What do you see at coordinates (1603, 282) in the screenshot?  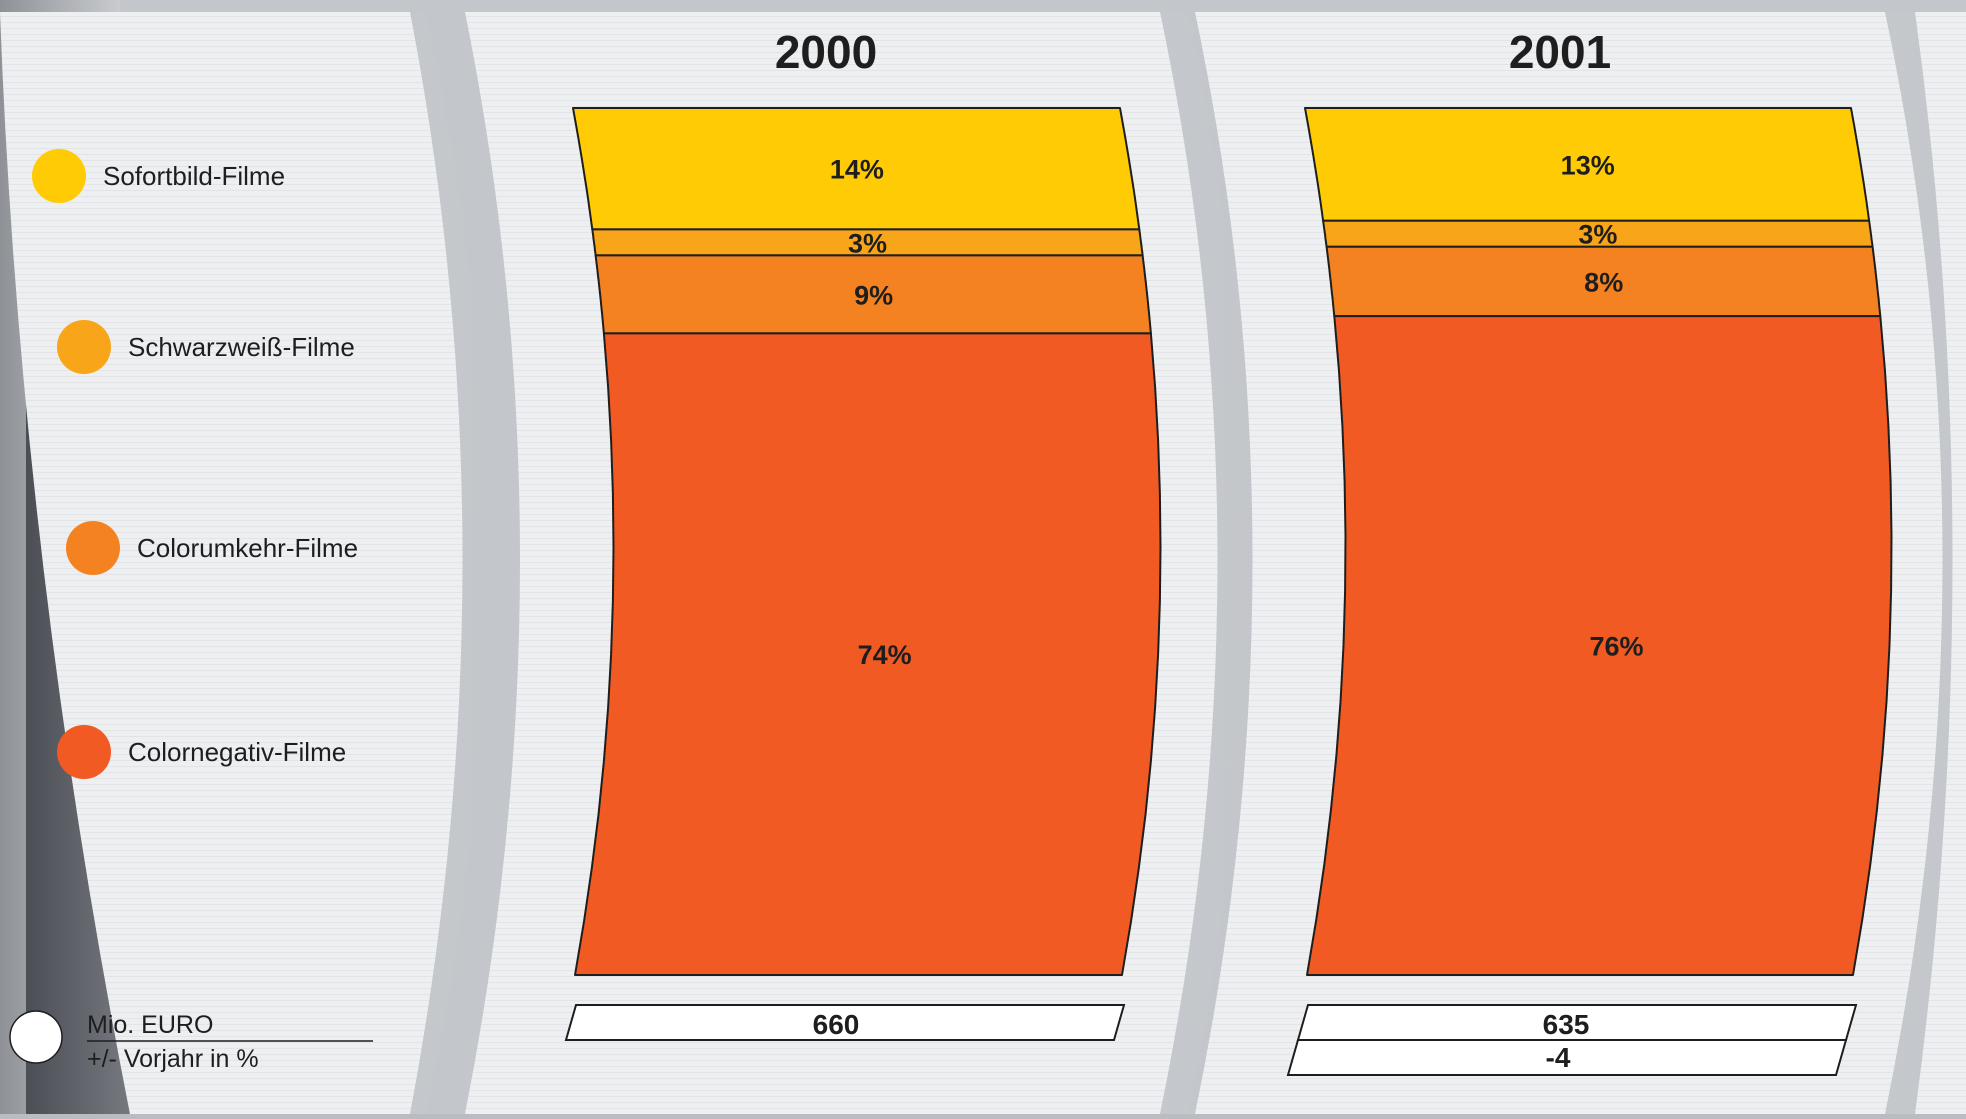 I see `data-label-colorumkehr-filme-2001: 8%` at bounding box center [1603, 282].